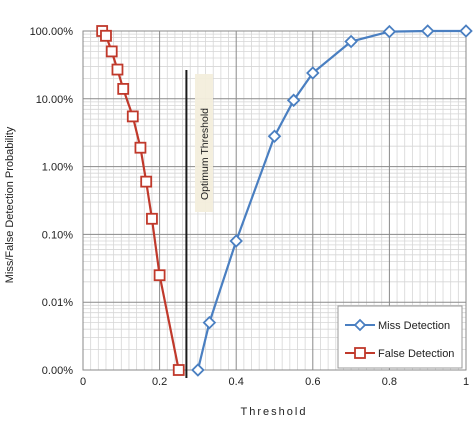 This screenshot has height=424, width=474. Describe the element at coordinates (274, 412) in the screenshot. I see `x-axis-title: Threshold` at that location.